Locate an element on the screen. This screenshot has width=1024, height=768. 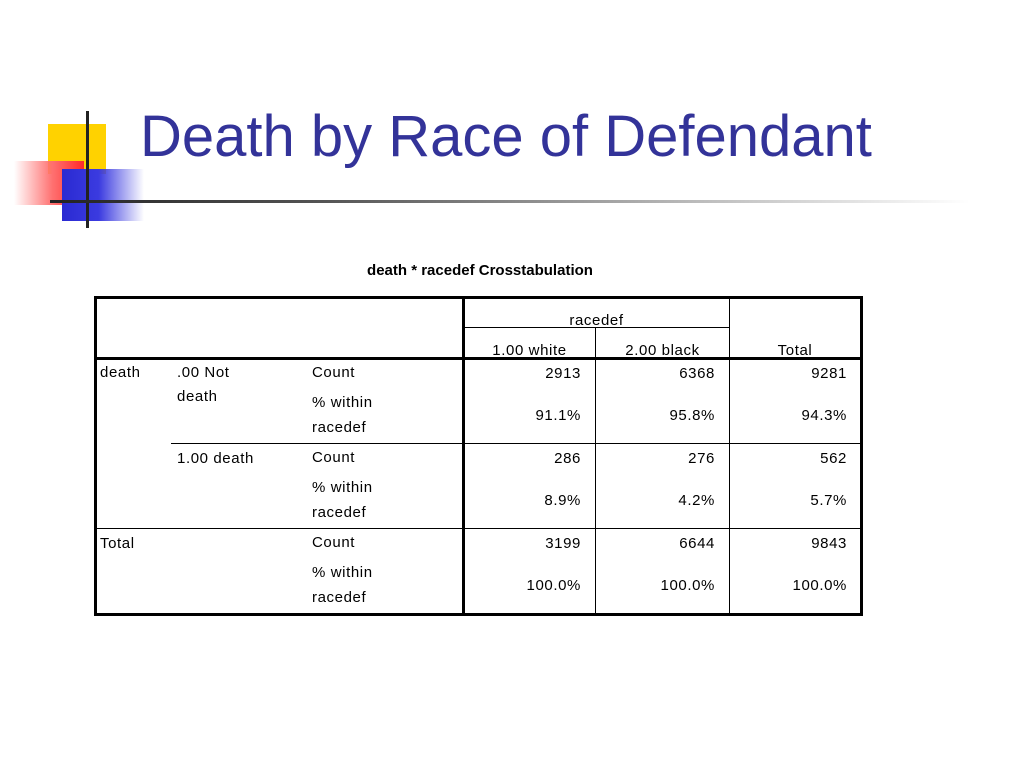
slide-title: Death by Race of Defendant is located at coordinates (506, 136).